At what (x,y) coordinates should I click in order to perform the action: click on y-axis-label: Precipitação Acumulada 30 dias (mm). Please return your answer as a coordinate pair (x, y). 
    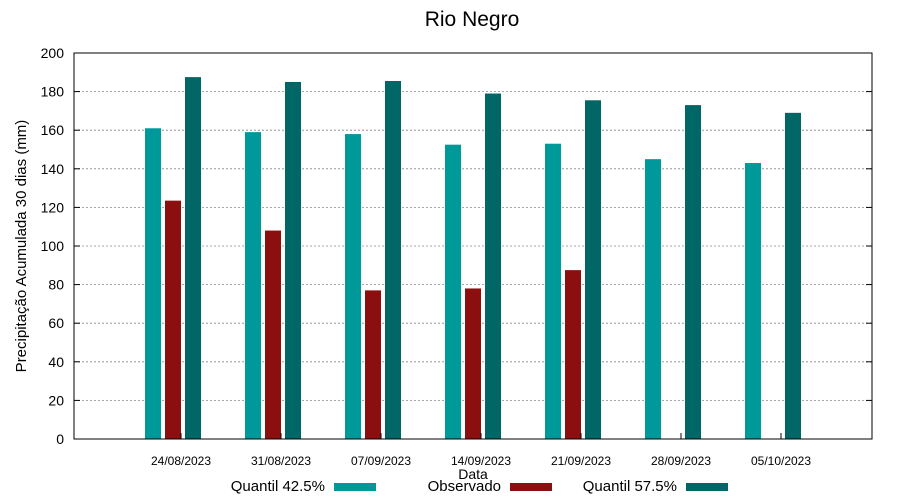
    Looking at the image, I should click on (21, 246).